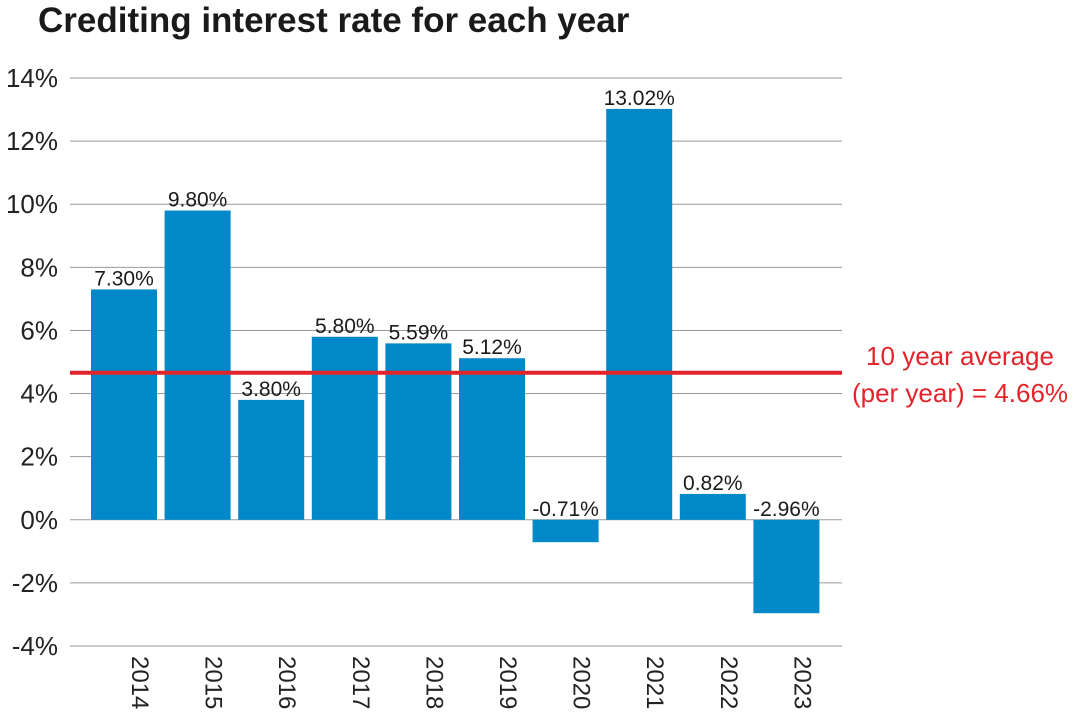 This screenshot has height=723, width=1077. What do you see at coordinates (286, 682) in the screenshot?
I see `x-tick-label: 2016` at bounding box center [286, 682].